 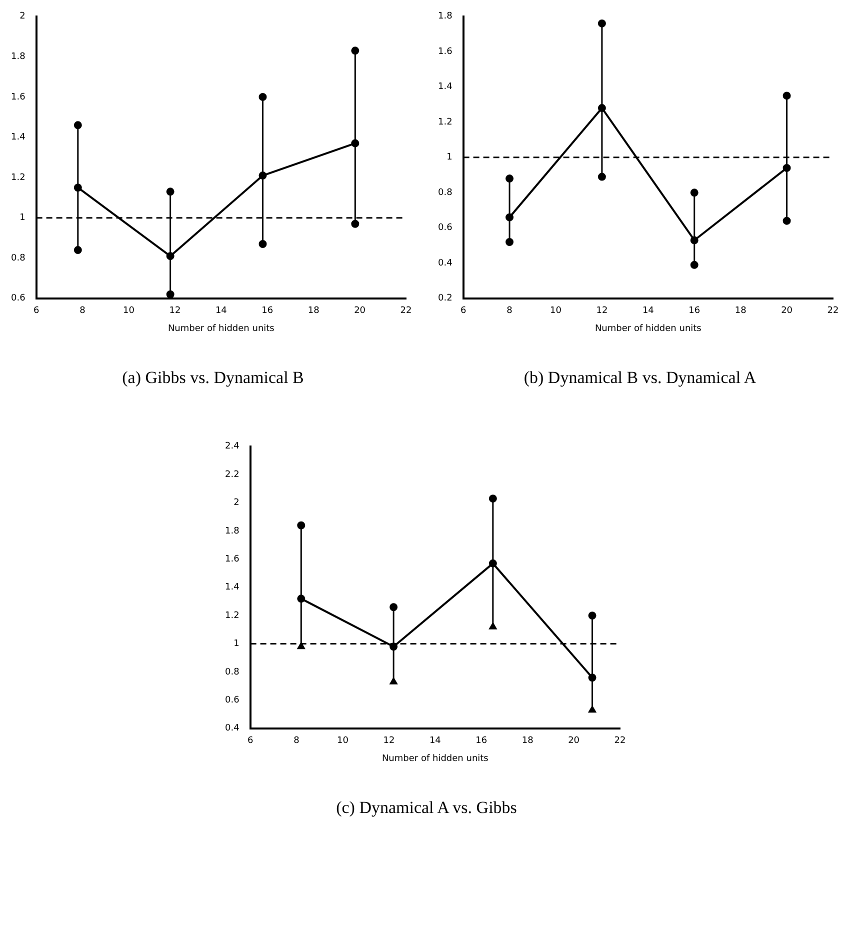 What do you see at coordinates (232, 447) in the screenshot?
I see `y-tick-label: 2.4` at bounding box center [232, 447].